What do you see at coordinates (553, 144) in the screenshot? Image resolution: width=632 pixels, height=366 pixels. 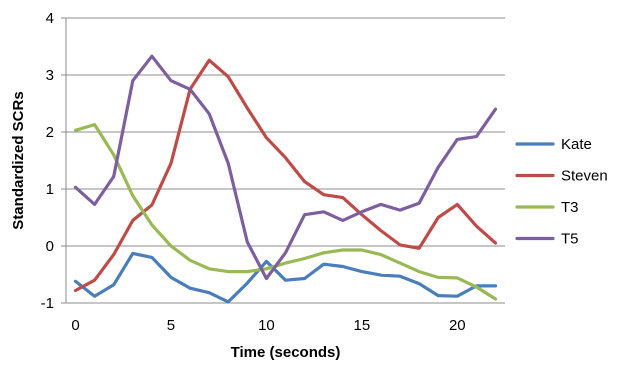 I see `legend-item-kate: Kate` at bounding box center [553, 144].